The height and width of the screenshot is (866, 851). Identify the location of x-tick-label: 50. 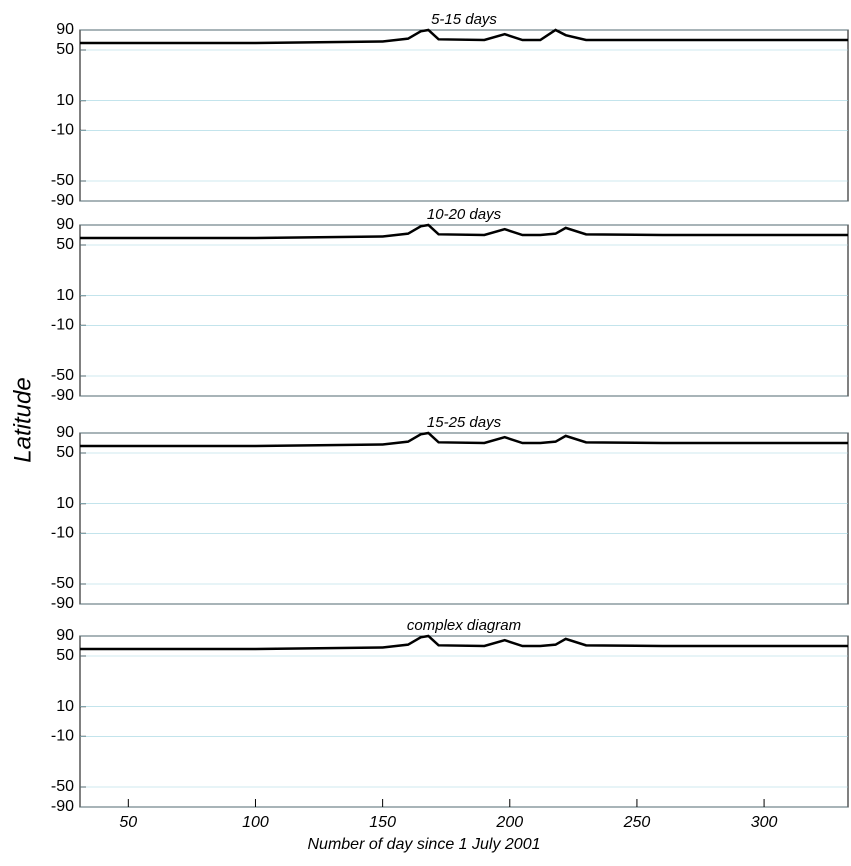
(128, 822).